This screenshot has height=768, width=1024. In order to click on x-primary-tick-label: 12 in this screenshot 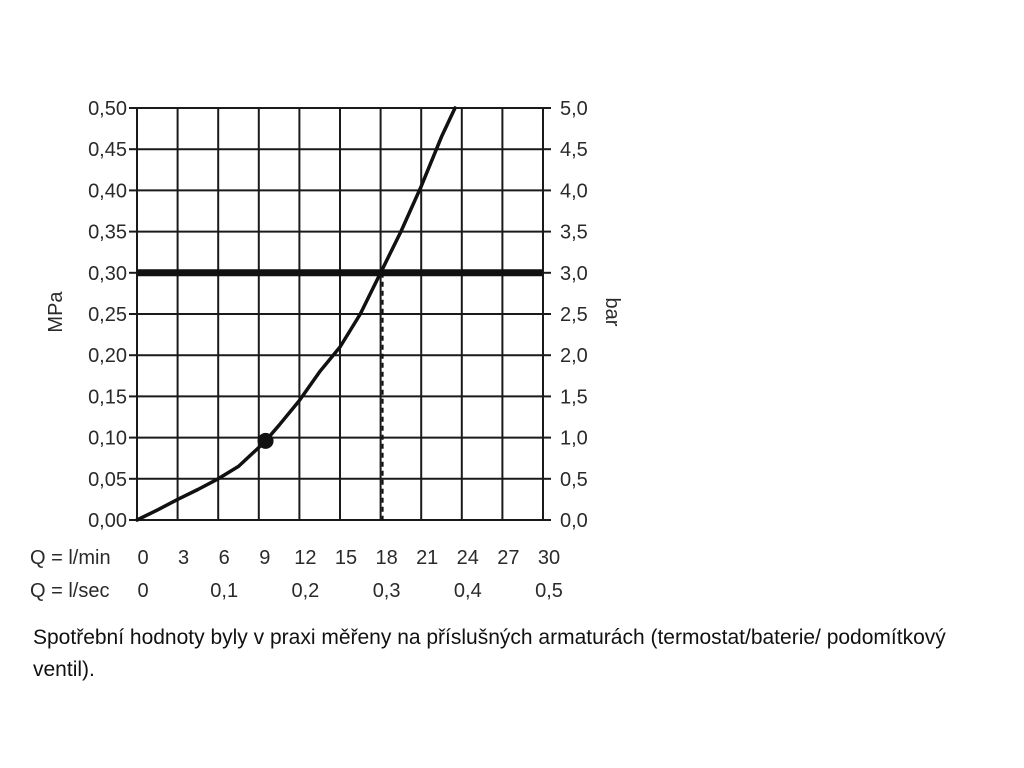, I will do `click(305, 558)`.